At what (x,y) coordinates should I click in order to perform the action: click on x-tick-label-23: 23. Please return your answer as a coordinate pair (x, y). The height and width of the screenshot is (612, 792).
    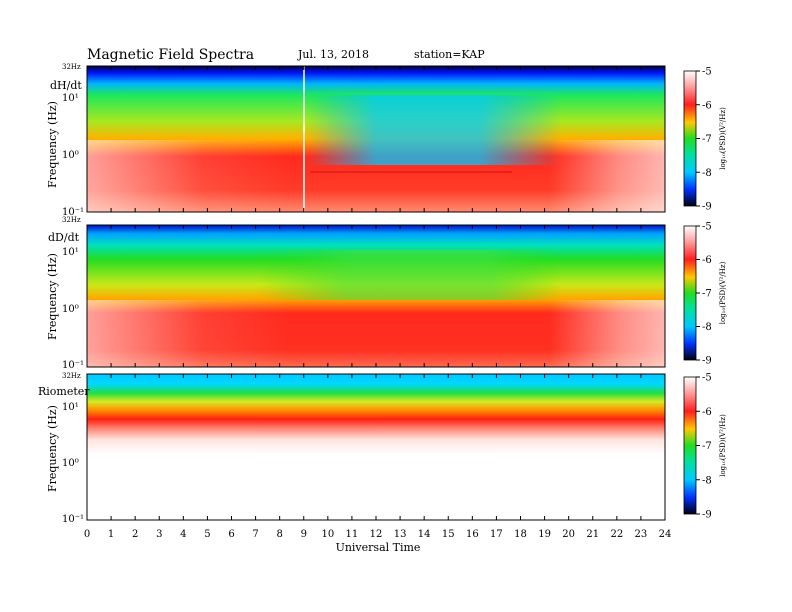
    Looking at the image, I should click on (641, 534).